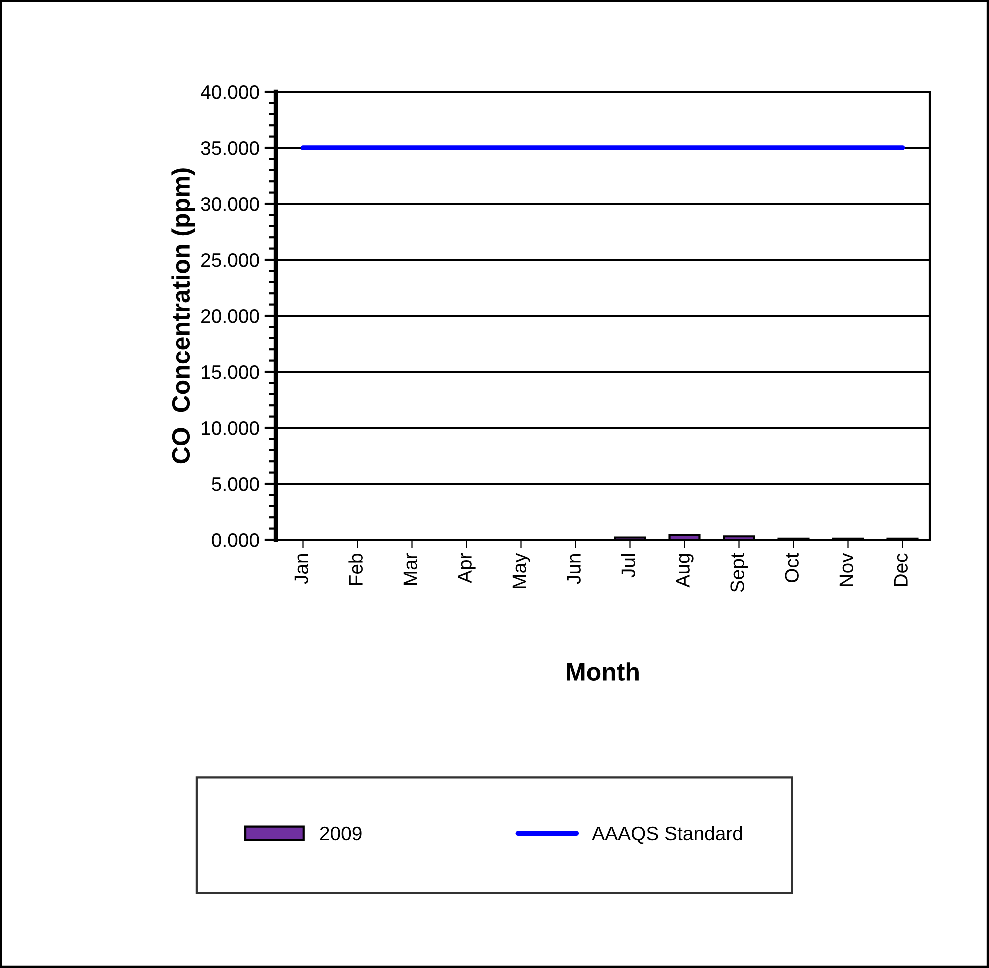 The width and height of the screenshot is (989, 968). What do you see at coordinates (792, 568) in the screenshot?
I see `x-tick-label: Oct` at bounding box center [792, 568].